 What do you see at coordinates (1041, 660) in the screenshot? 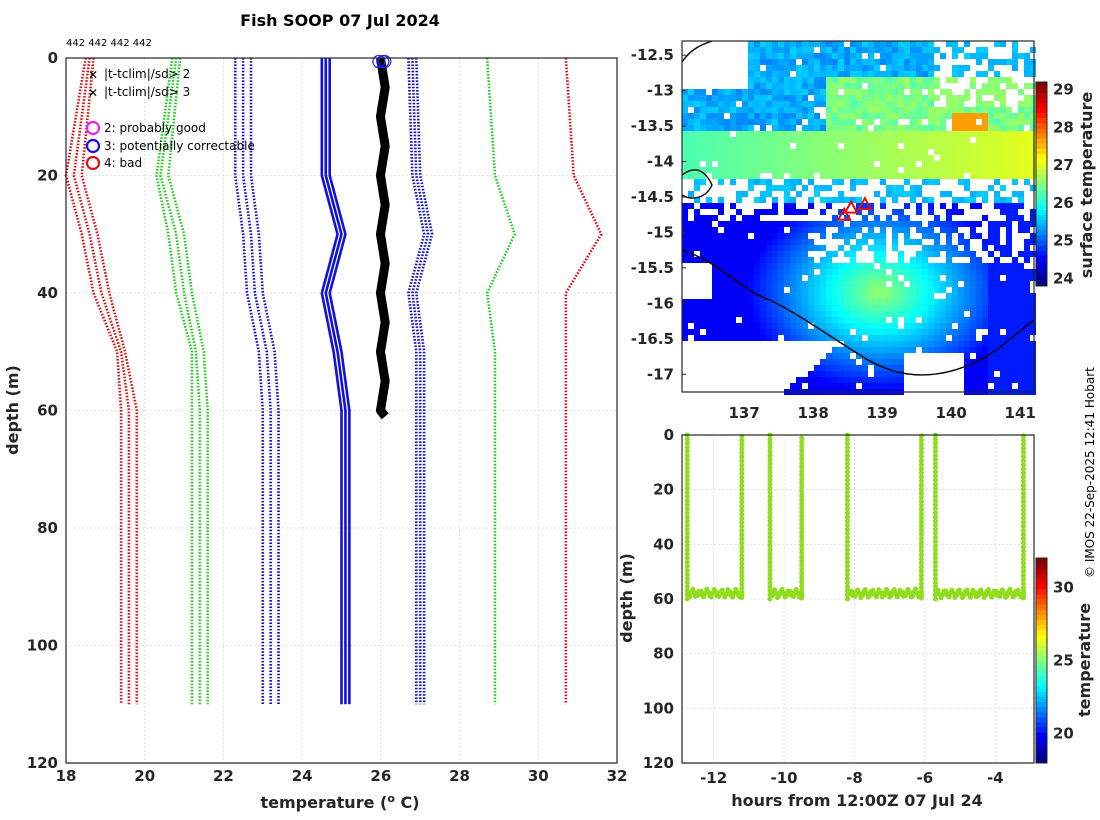
I see `time-colorbar-frame` at bounding box center [1041, 660].